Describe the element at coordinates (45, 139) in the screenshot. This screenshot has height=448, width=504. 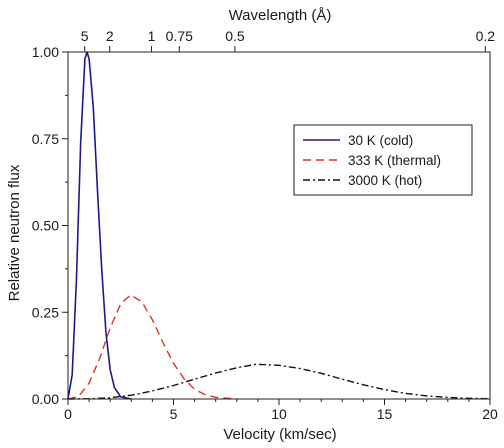
I see `y-tick-label: 0.75` at that location.